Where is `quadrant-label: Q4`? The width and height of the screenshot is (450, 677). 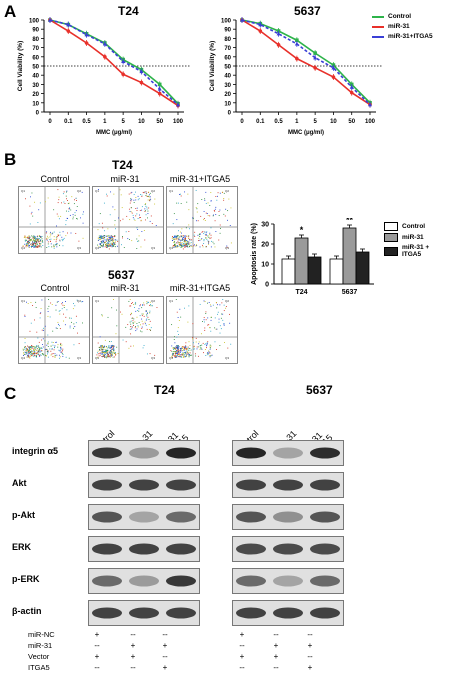
quadrant-label: Q4 is located at coordinates (23, 248).